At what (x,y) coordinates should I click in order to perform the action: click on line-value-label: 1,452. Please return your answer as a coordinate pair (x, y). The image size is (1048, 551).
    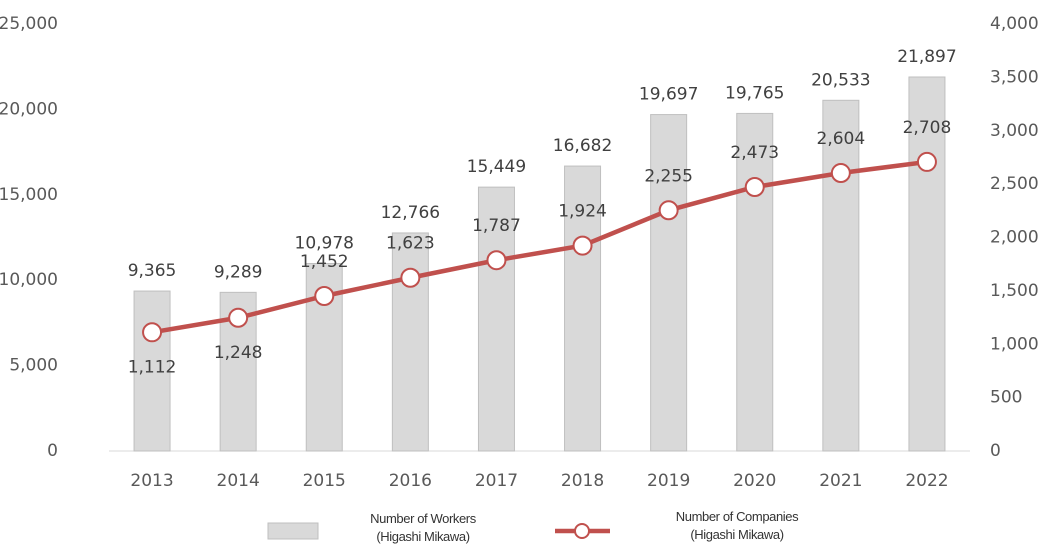
    Looking at the image, I should click on (324, 262).